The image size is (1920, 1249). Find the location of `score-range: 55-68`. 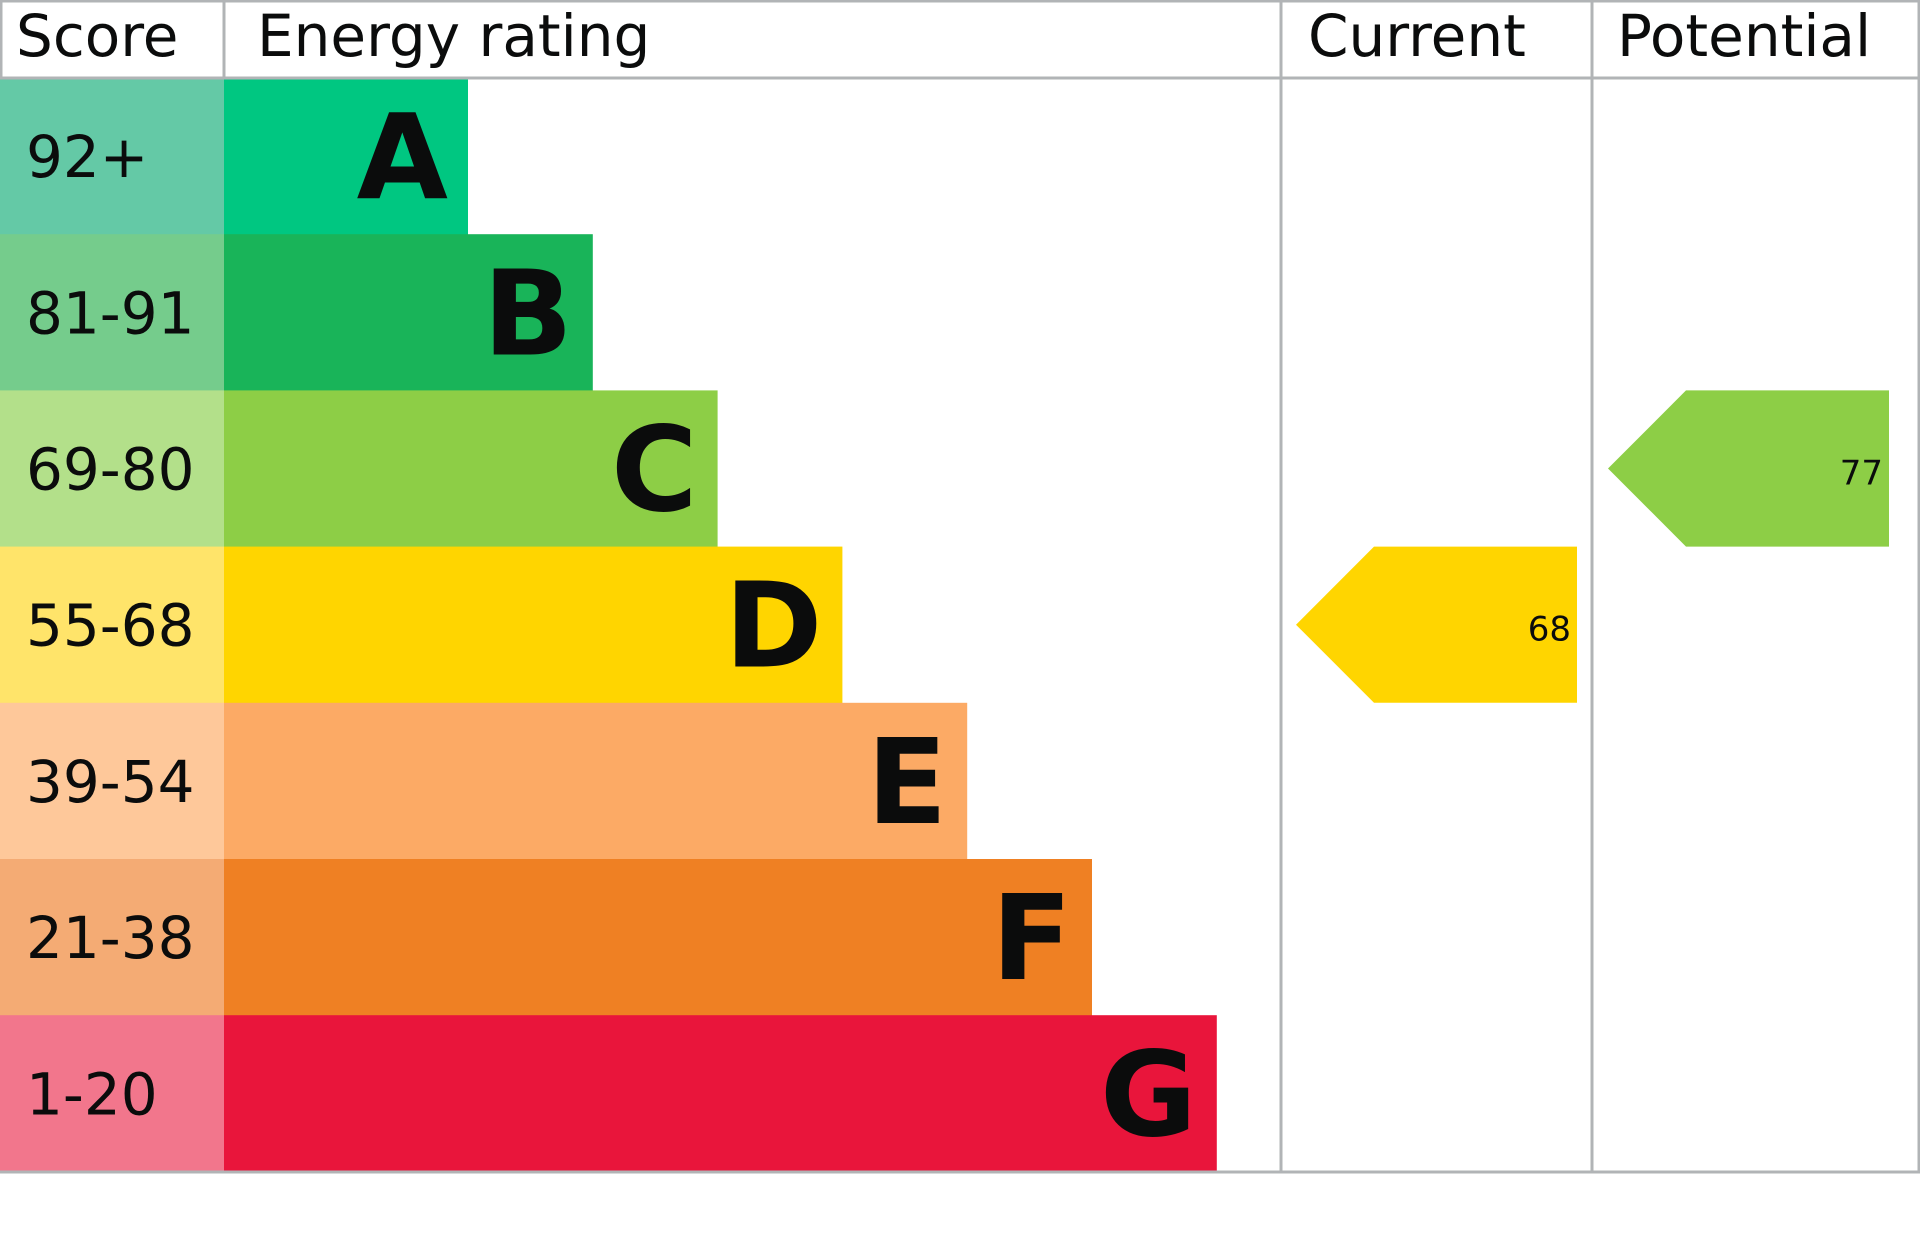

score-range: 55-68 is located at coordinates (110, 626).